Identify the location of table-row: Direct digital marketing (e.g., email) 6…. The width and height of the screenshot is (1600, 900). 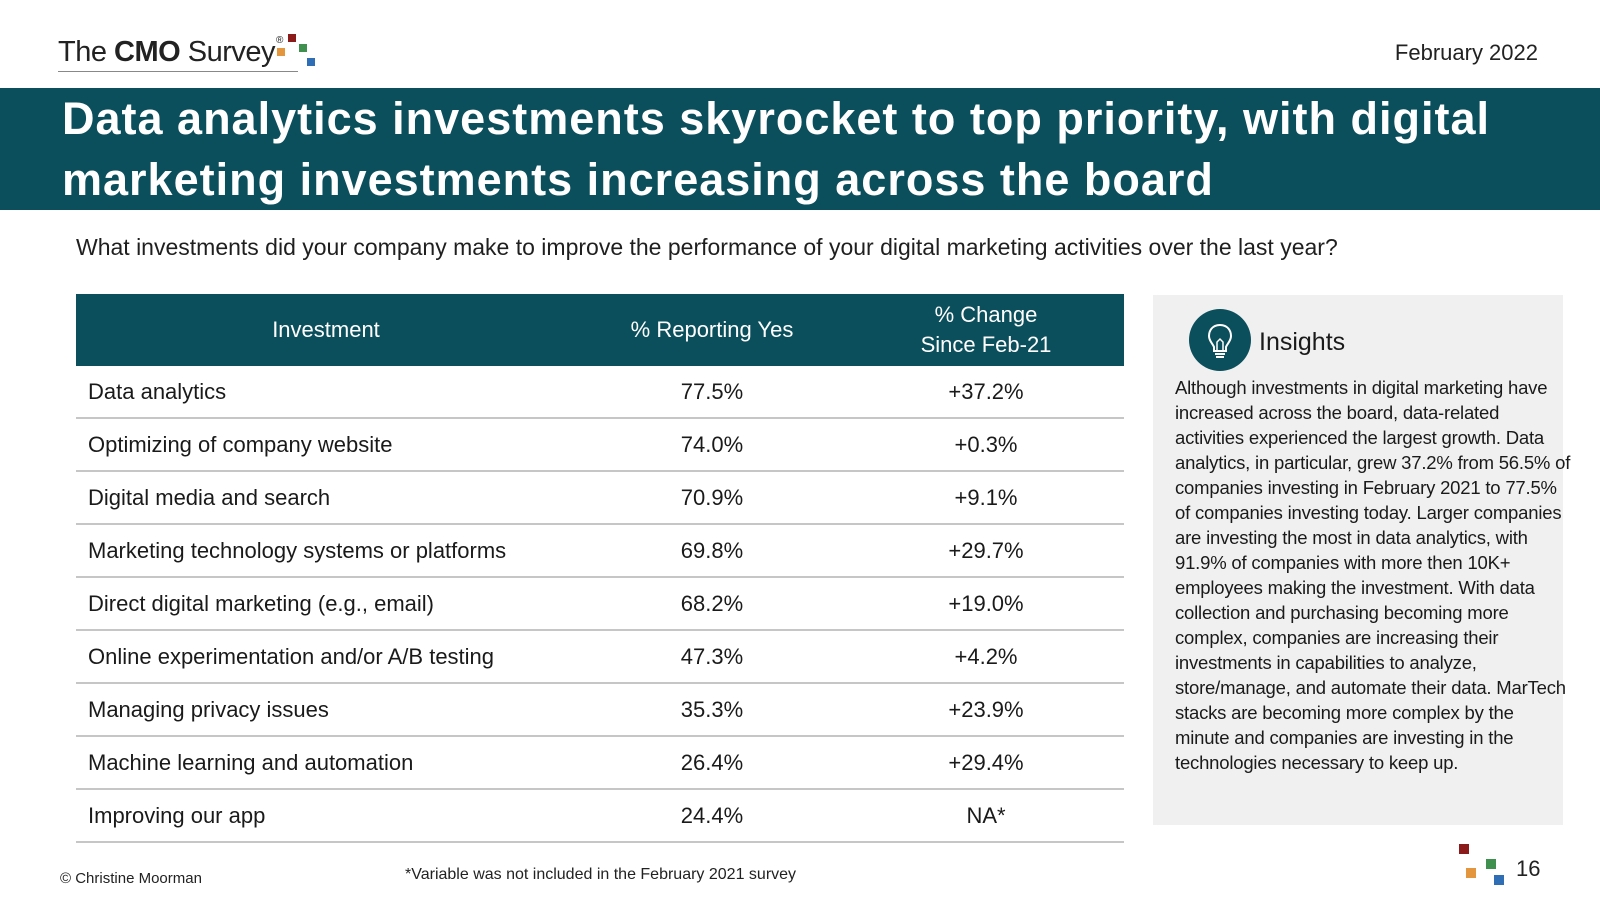
(600, 604).